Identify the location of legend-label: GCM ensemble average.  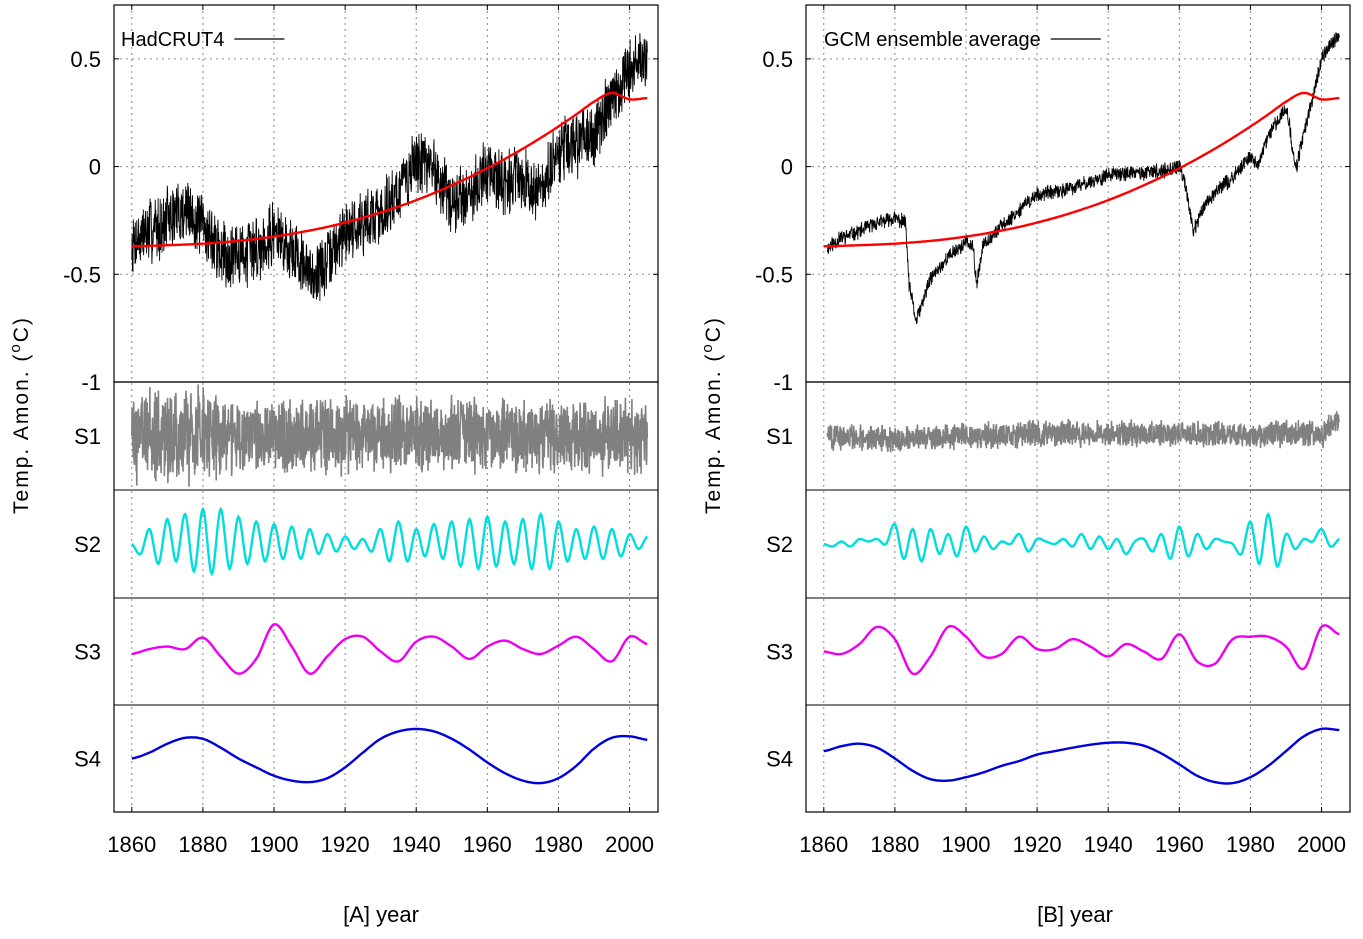
(932, 40).